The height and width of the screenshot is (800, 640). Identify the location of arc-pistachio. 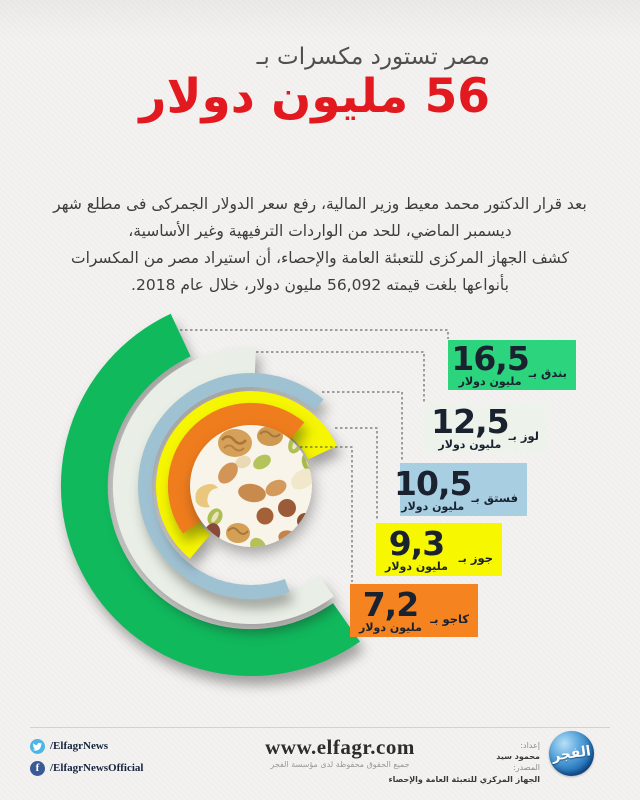
(231, 485).